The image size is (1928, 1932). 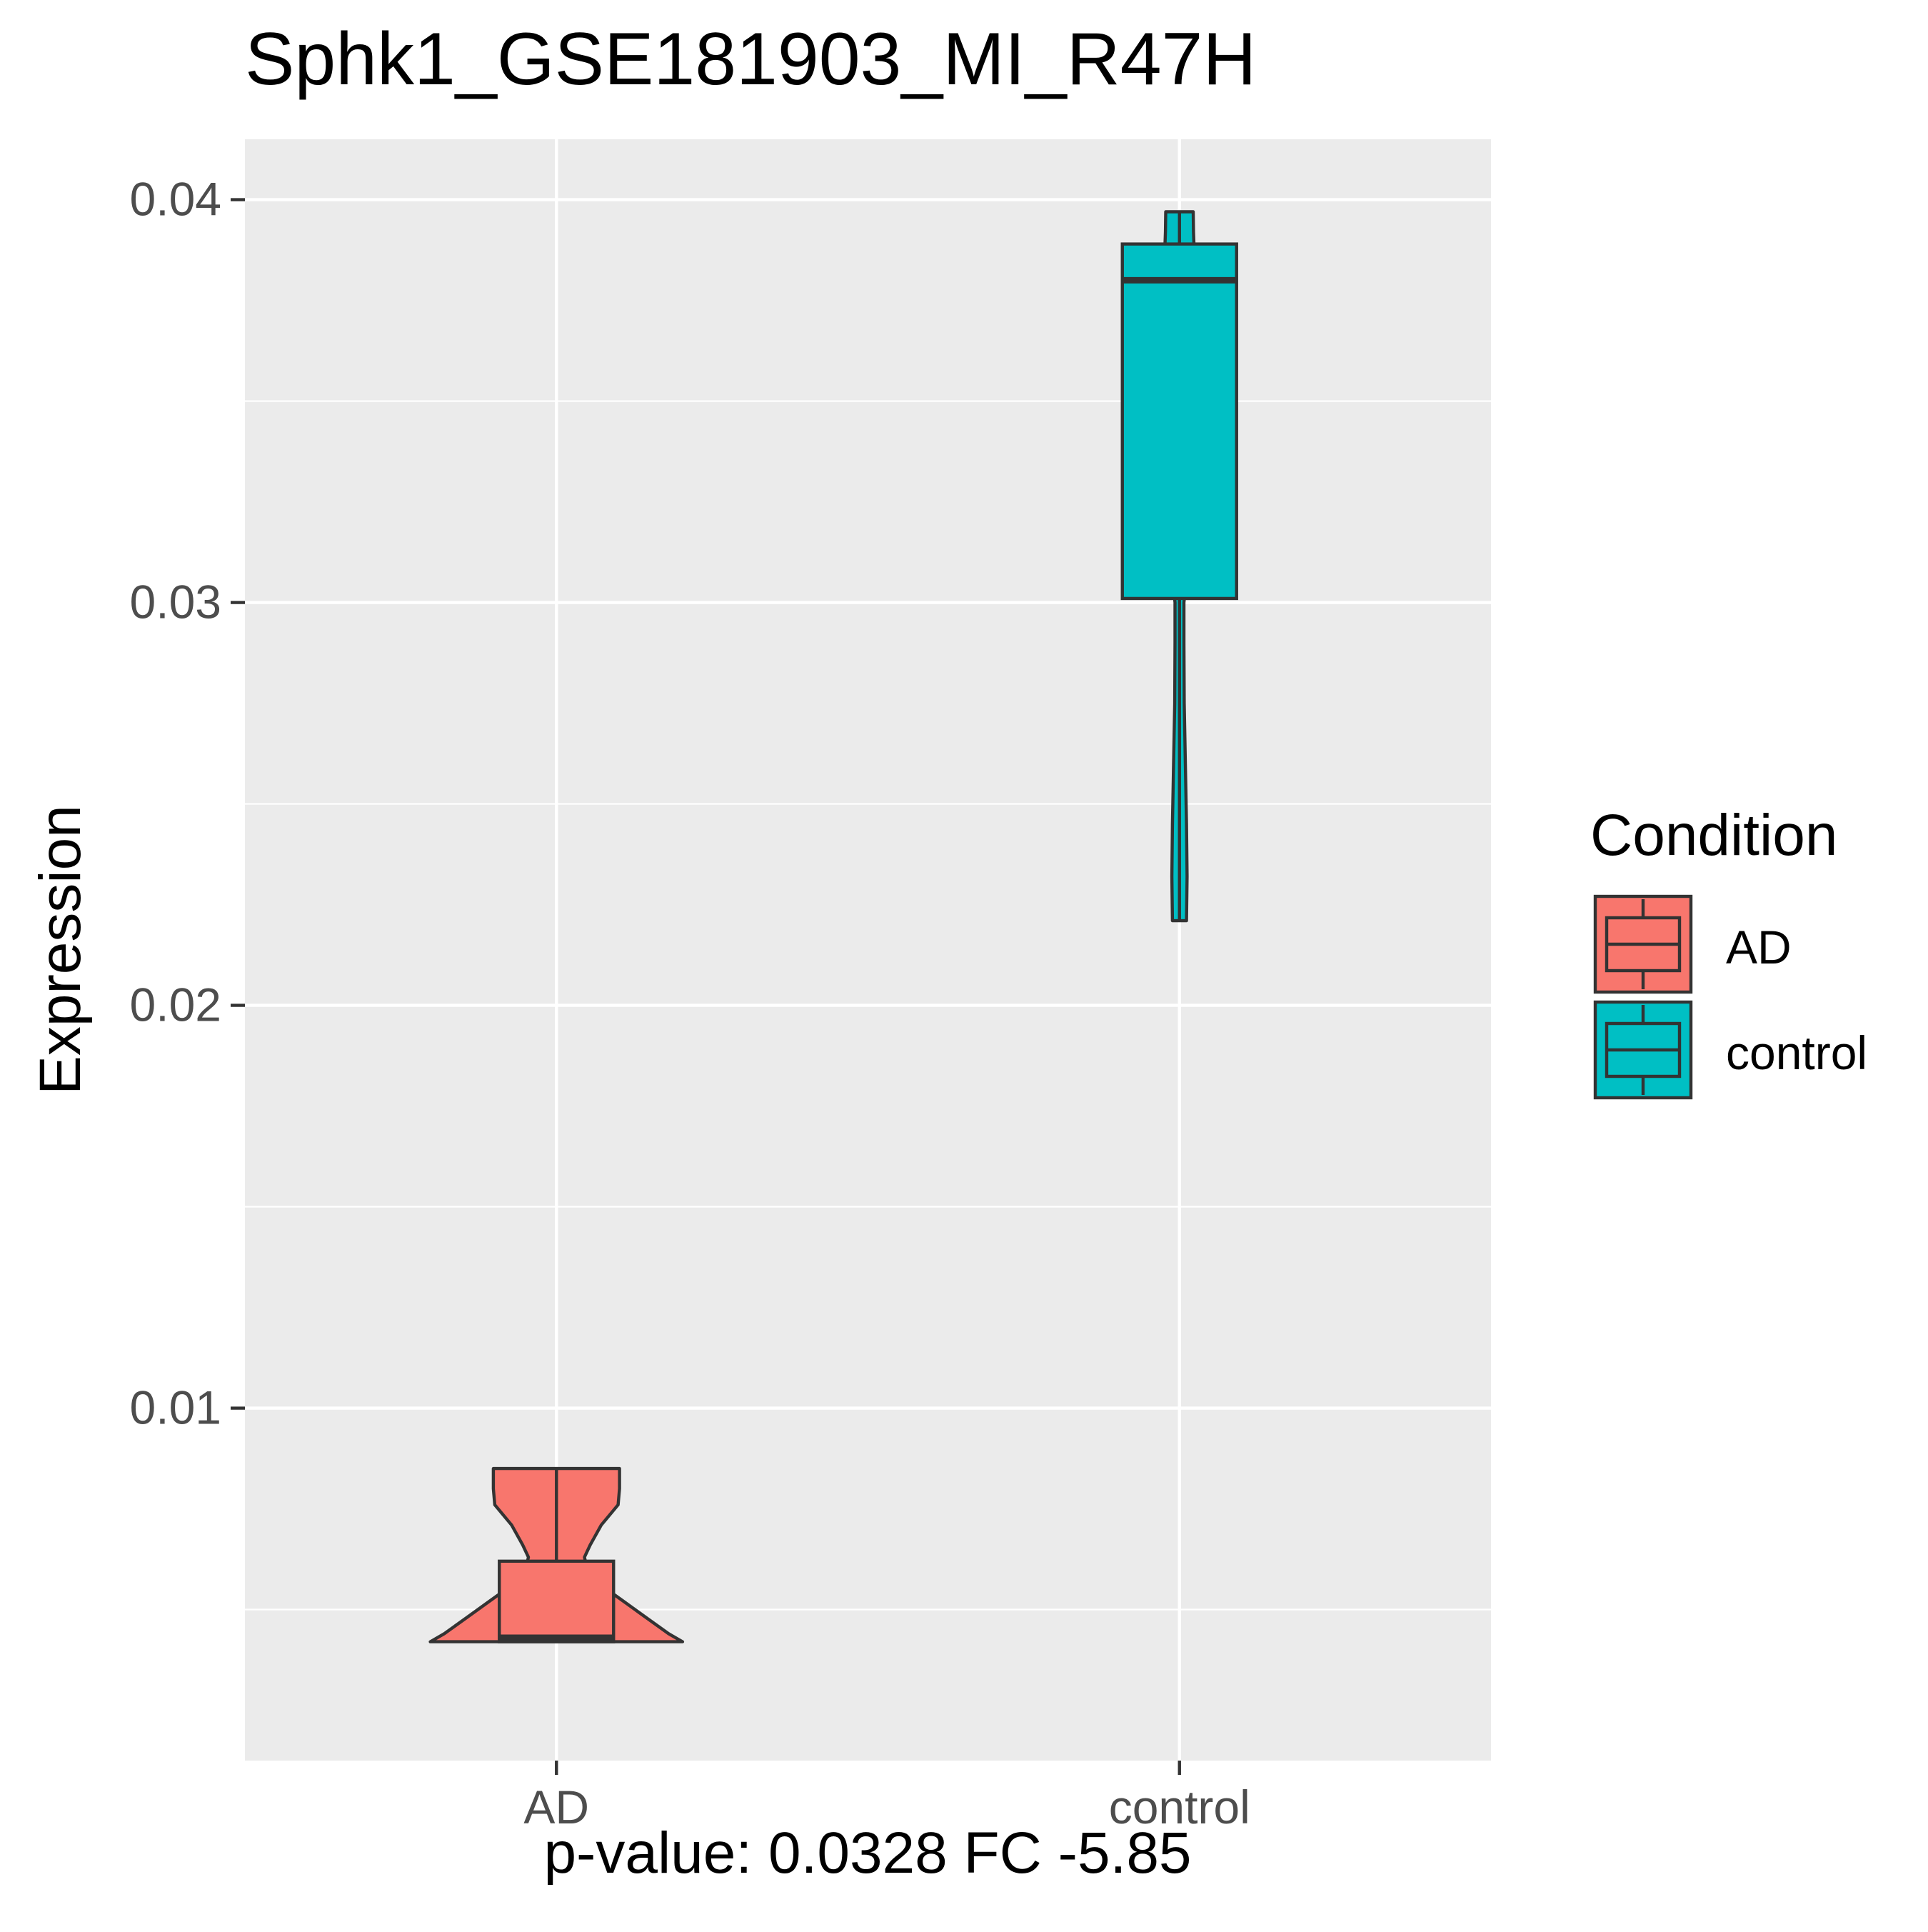 What do you see at coordinates (751, 59) in the screenshot?
I see `chart-title: Sphk1_GSE181903_MI_R47H` at bounding box center [751, 59].